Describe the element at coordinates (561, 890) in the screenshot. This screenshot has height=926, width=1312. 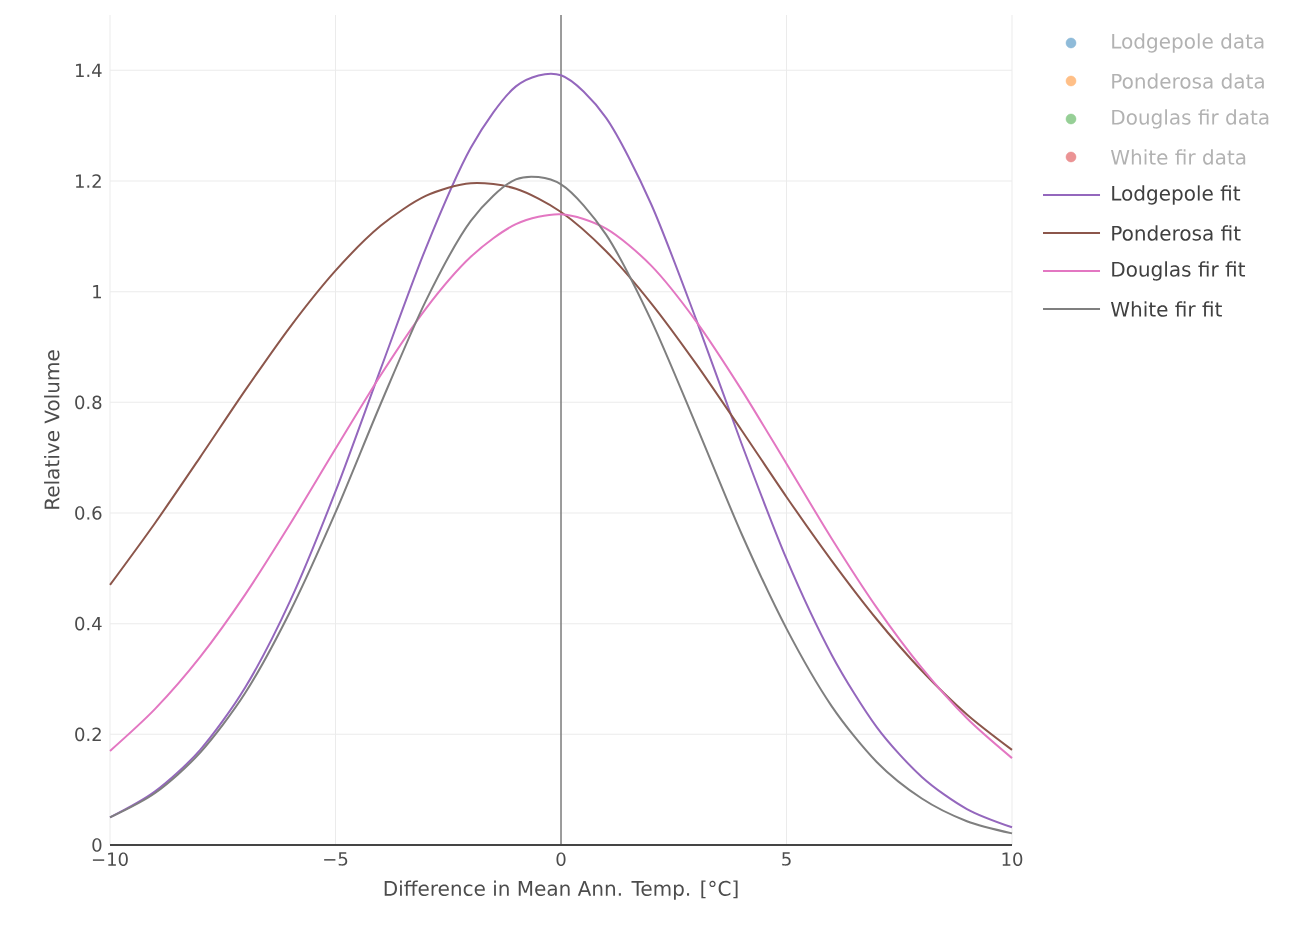
I see `x-axis-title: Difference in Mean Ann. Temp. [°C]` at that location.